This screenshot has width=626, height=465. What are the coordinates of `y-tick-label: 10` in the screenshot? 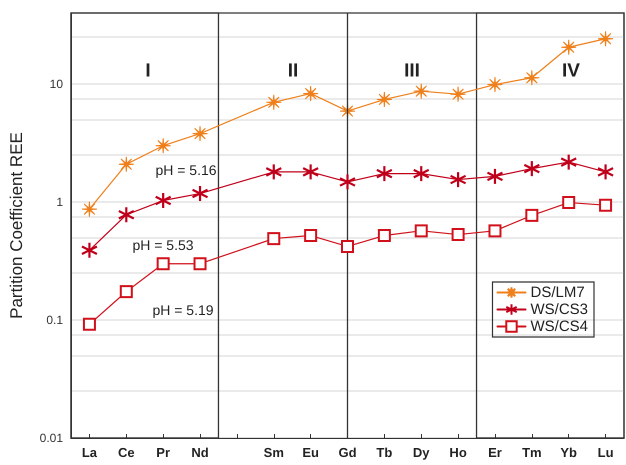 It's located at (57, 84).